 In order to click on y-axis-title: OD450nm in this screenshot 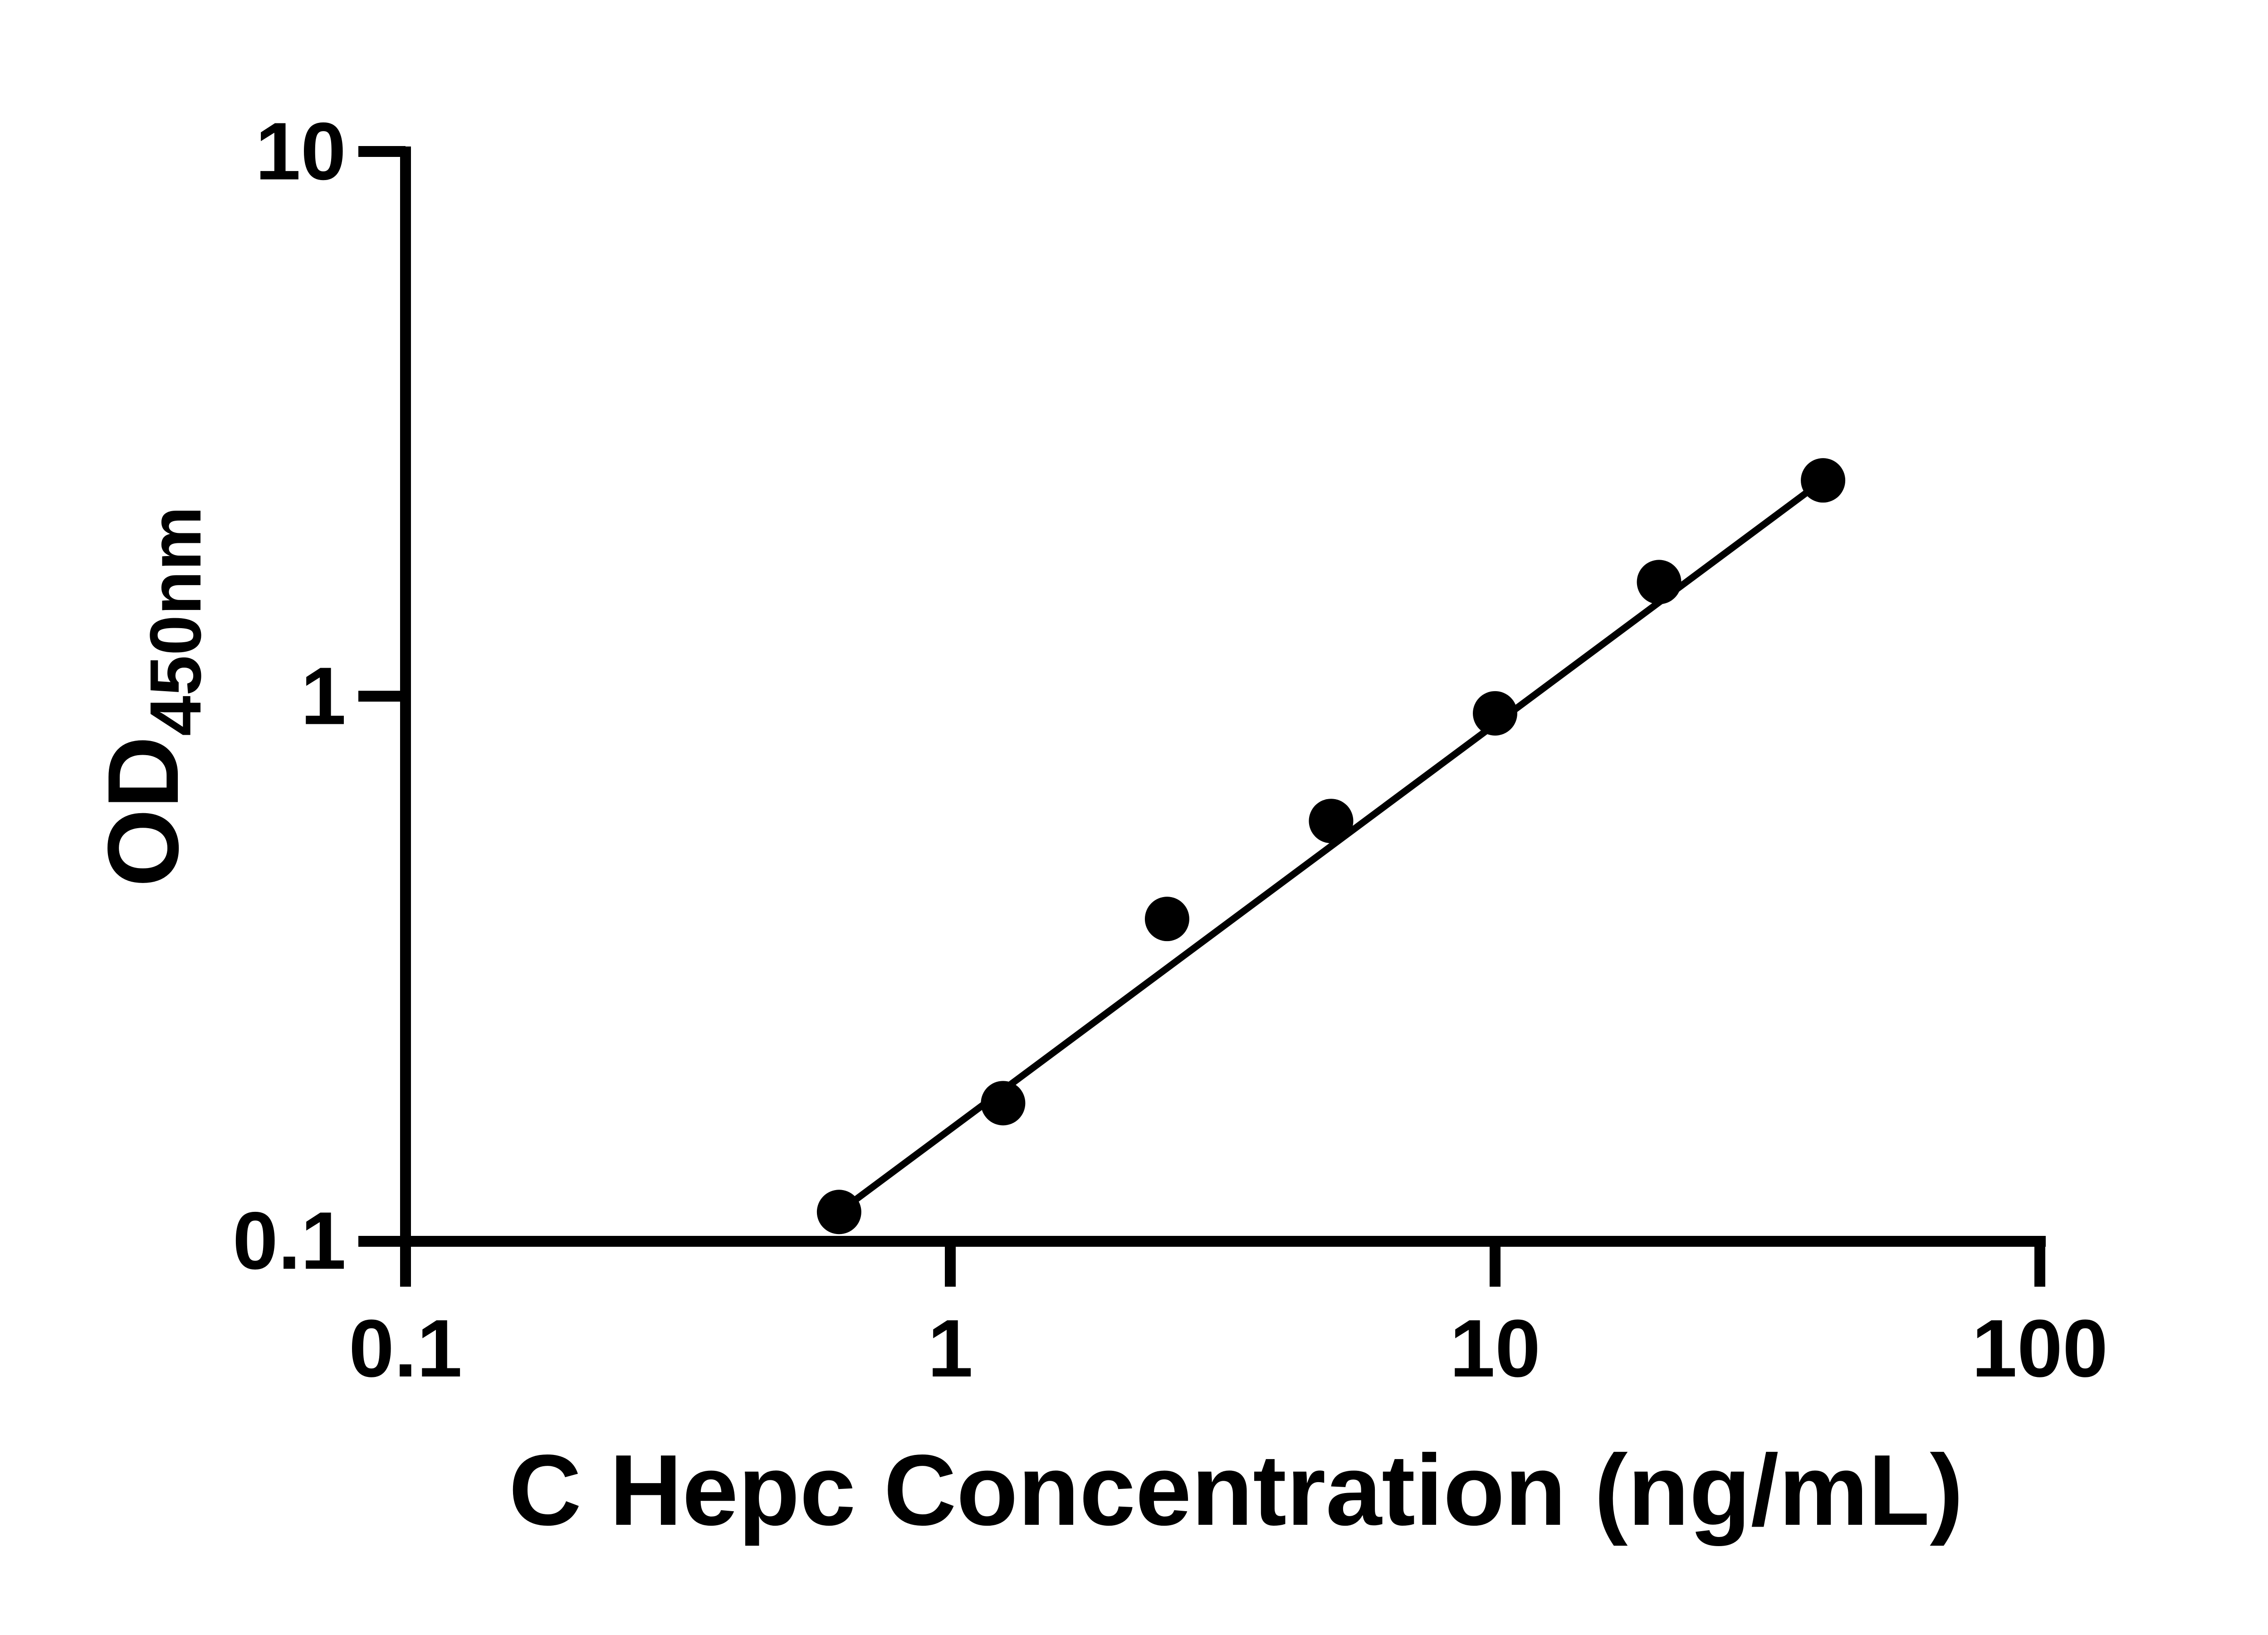, I will do `click(151, 696)`.